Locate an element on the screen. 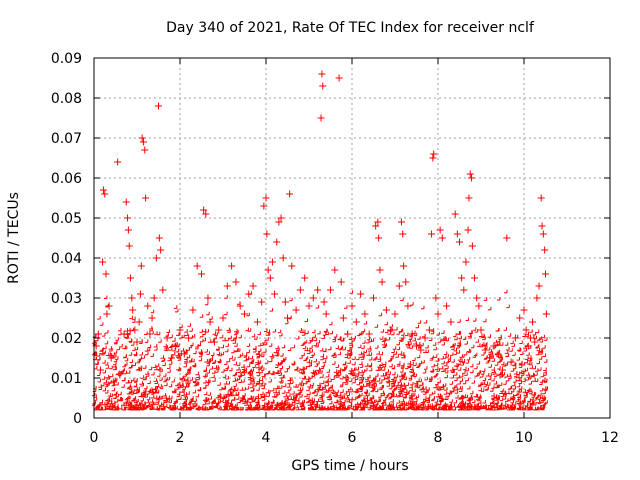 This screenshot has height=480, width=640. x-tick-label: 8 is located at coordinates (438, 438).